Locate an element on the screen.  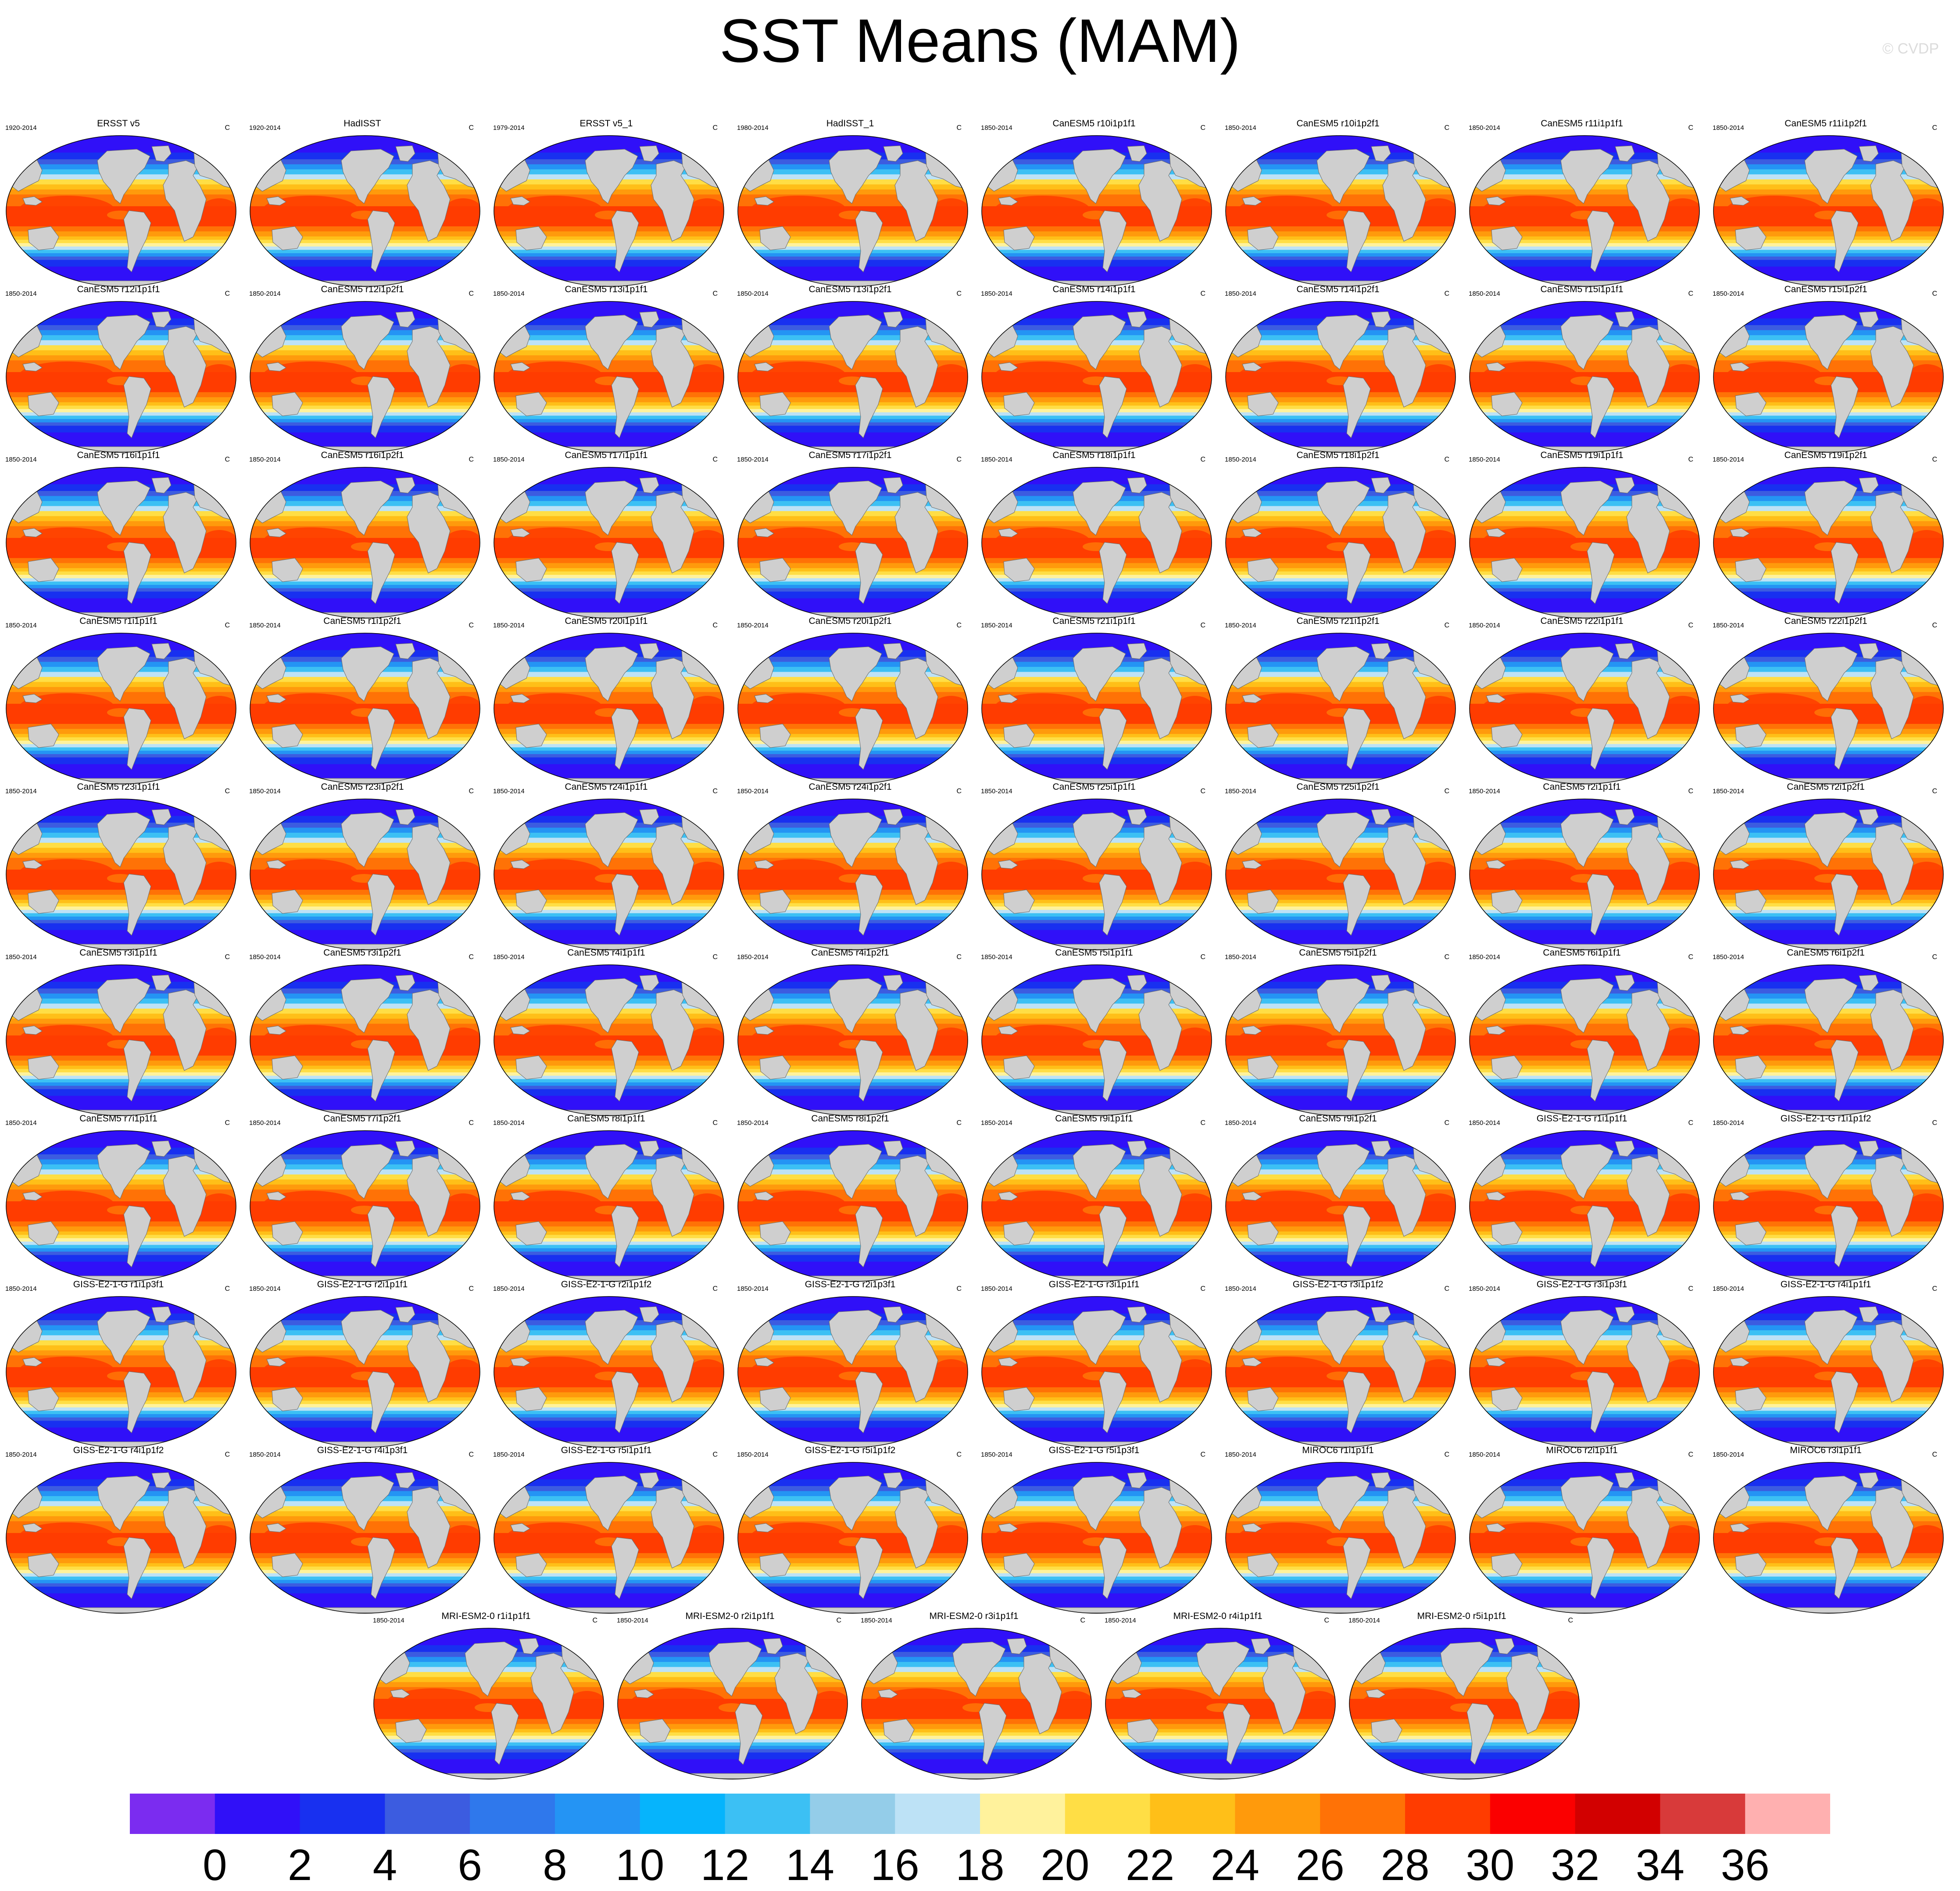
panel-title: CanESM5 r25i1p1f1 is located at coordinates (1094, 787).